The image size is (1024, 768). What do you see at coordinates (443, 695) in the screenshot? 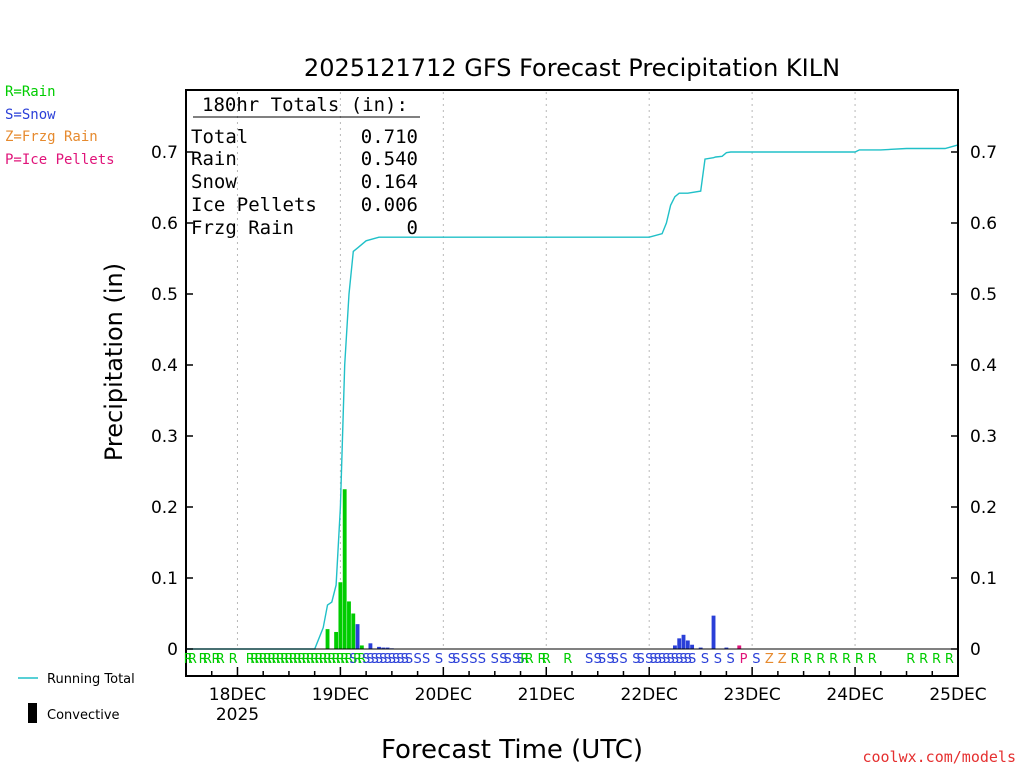
I see `x-tick-label: 20DEC` at bounding box center [443, 695].